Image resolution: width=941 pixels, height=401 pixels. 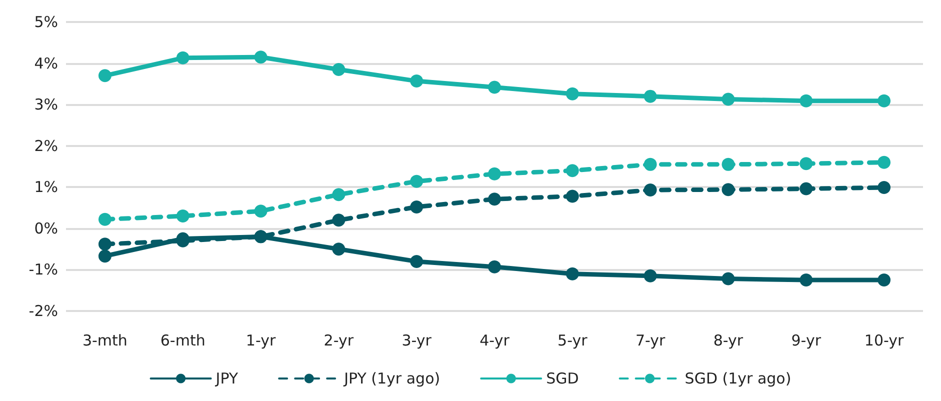 I want to click on x-tick-label: 6-mth, so click(x=183, y=341).